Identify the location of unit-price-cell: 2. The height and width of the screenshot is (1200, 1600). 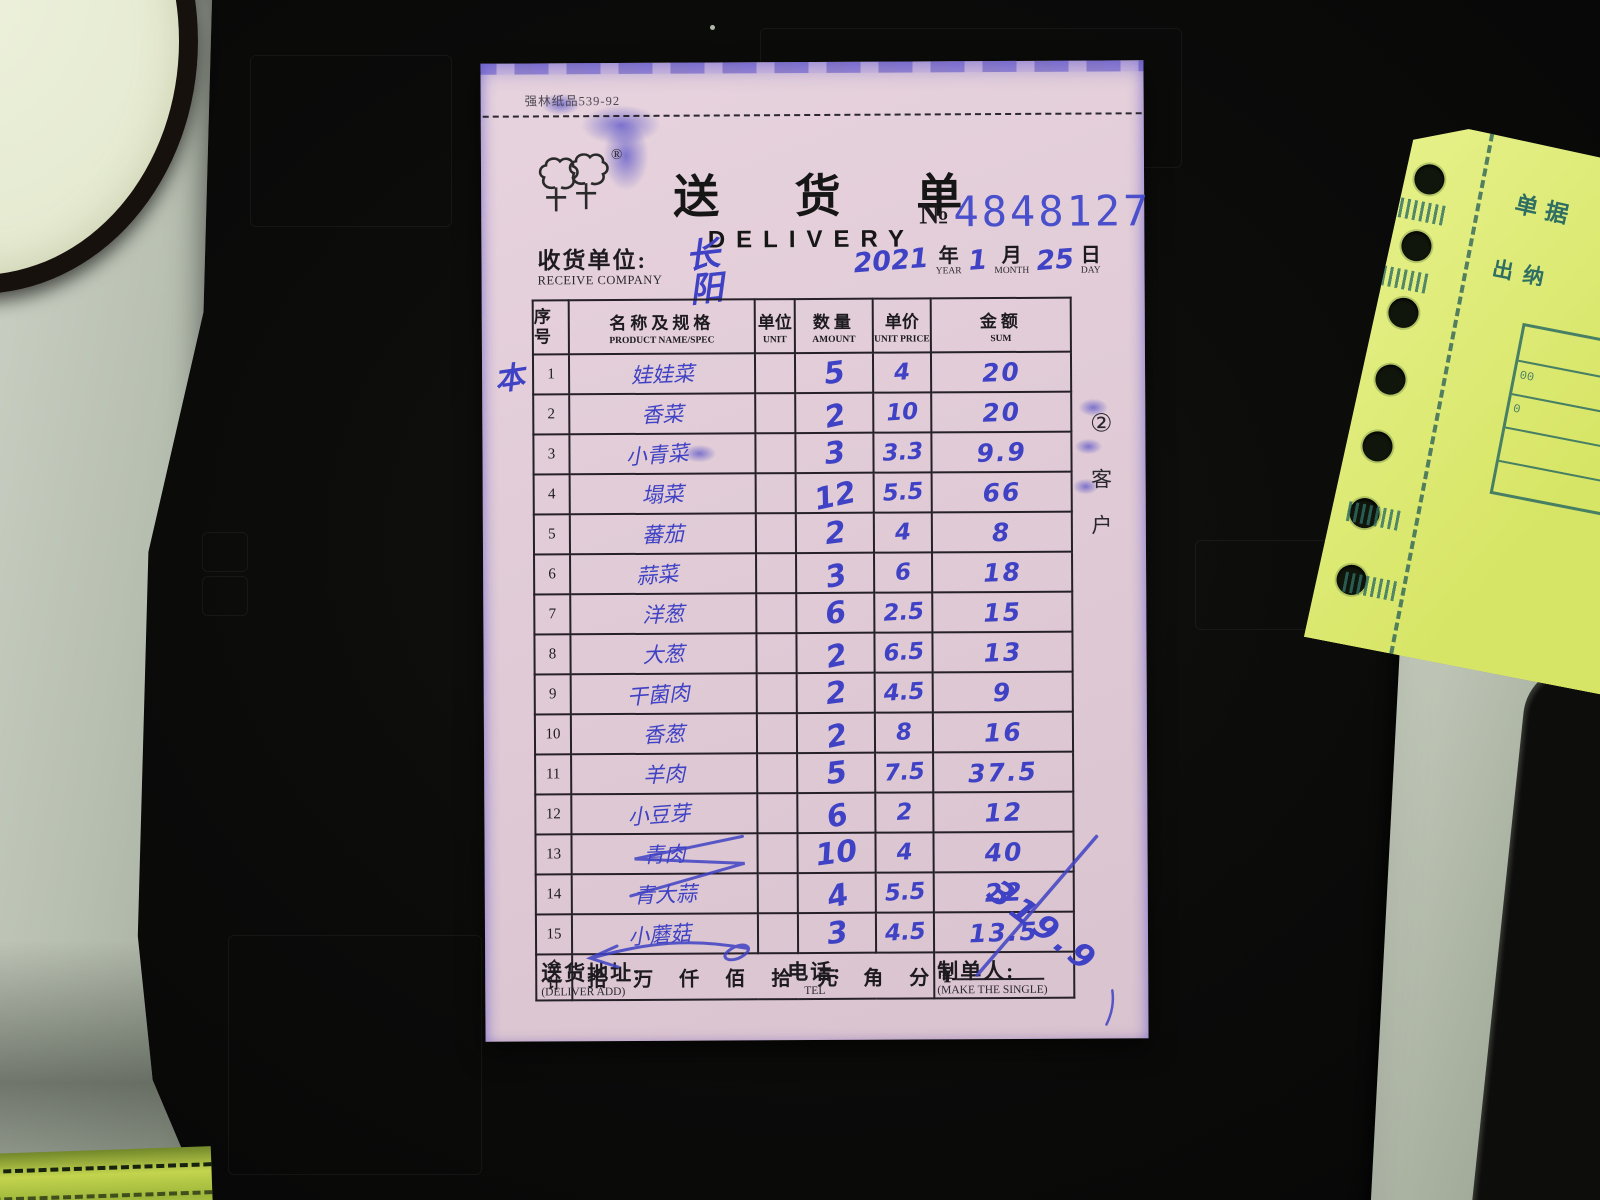
(904, 812).